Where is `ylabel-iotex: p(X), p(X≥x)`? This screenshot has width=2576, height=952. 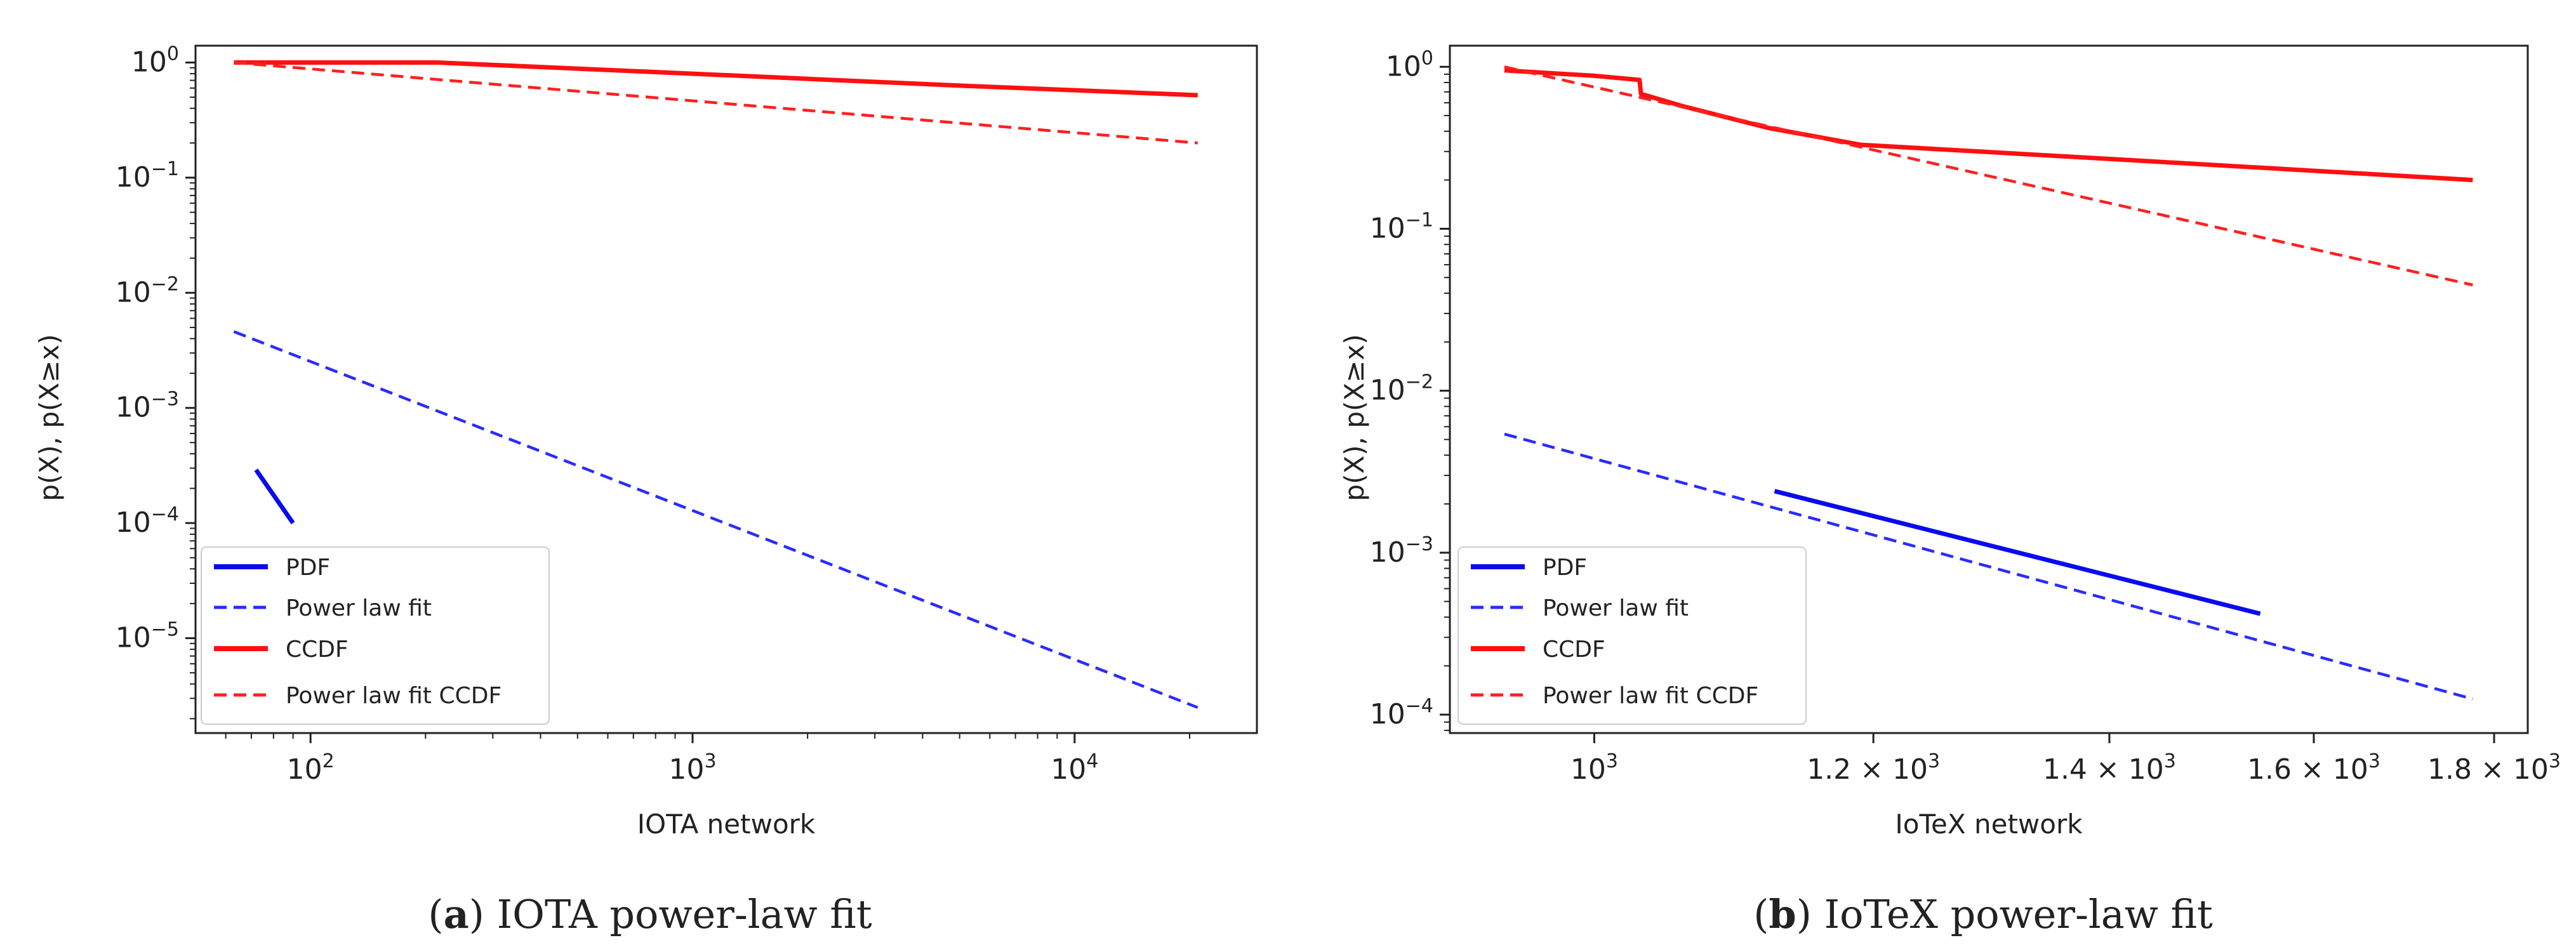
ylabel-iotex: p(X), p(X≥x) is located at coordinates (1354, 417).